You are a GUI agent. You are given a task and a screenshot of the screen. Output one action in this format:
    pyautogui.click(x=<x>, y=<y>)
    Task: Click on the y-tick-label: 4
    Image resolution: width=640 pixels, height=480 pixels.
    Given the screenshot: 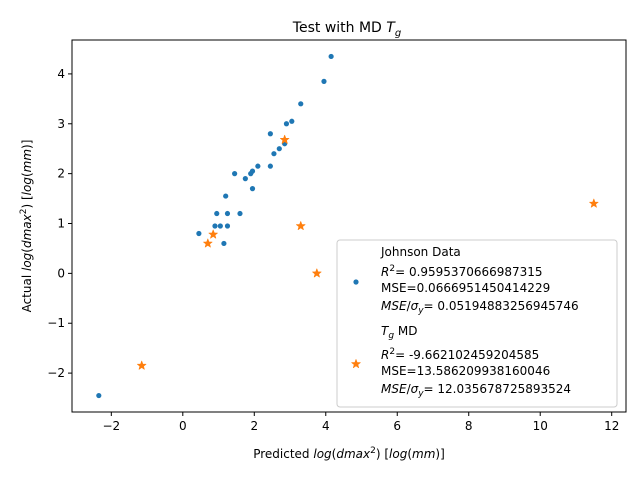 What is the action you would take?
    pyautogui.click(x=61, y=74)
    